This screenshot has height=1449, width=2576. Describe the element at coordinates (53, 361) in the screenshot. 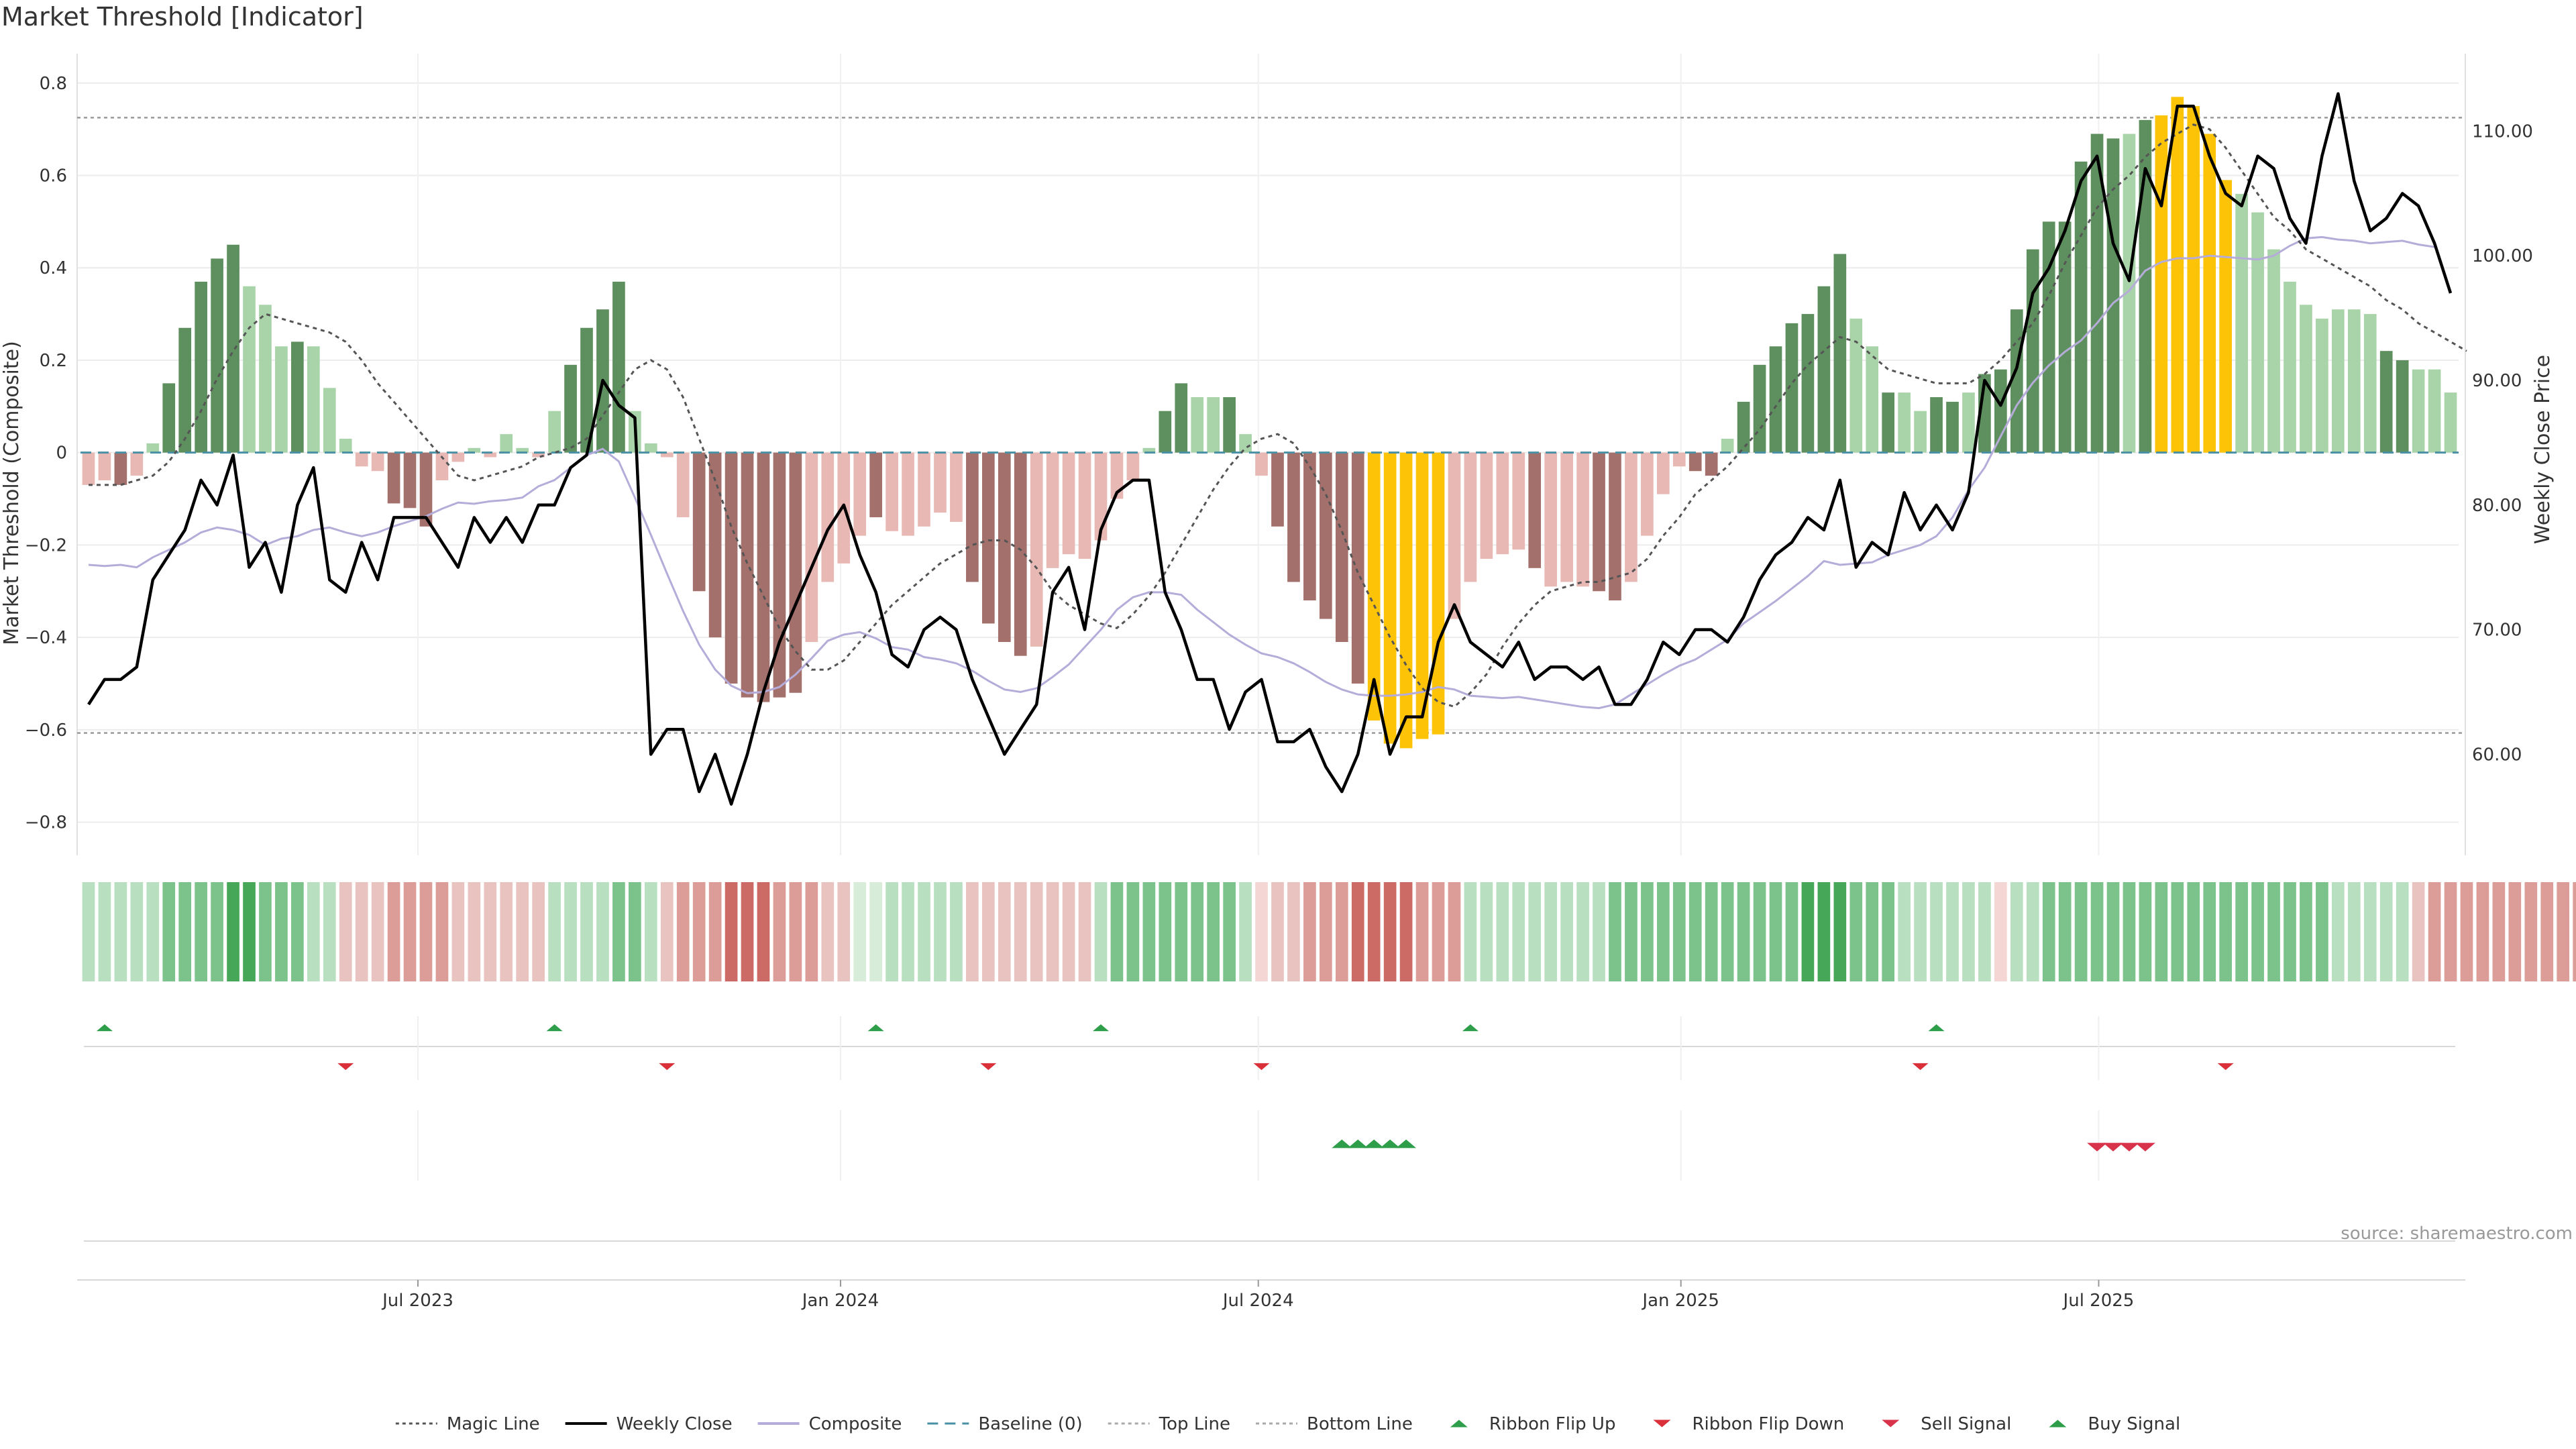

I see `left-tick-label: 0.2` at that location.